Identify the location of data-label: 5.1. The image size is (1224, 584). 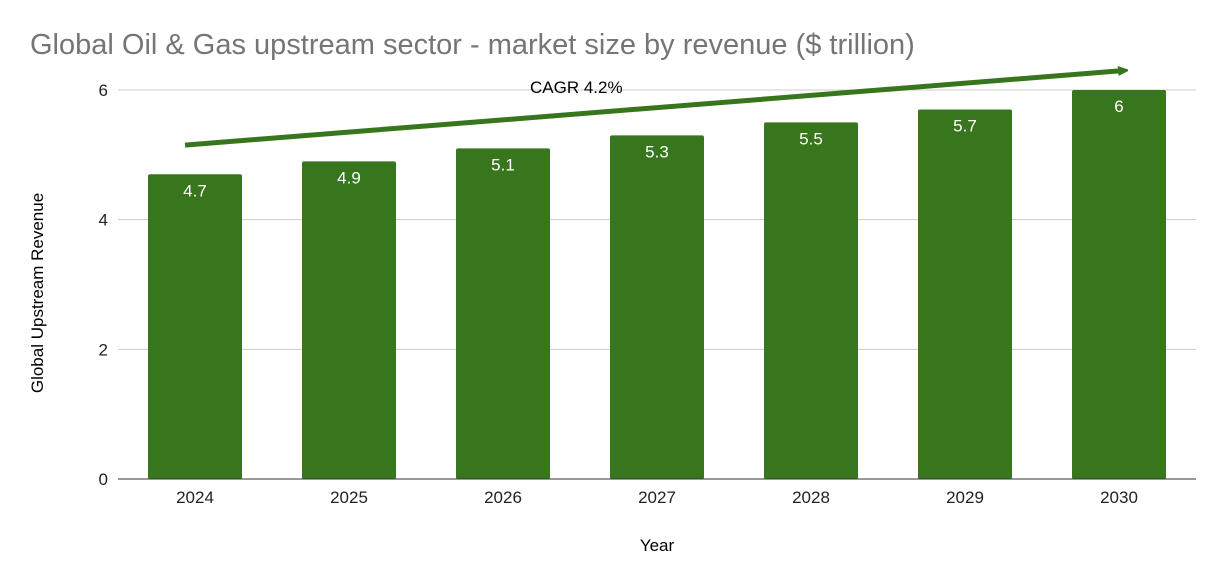
(503, 164).